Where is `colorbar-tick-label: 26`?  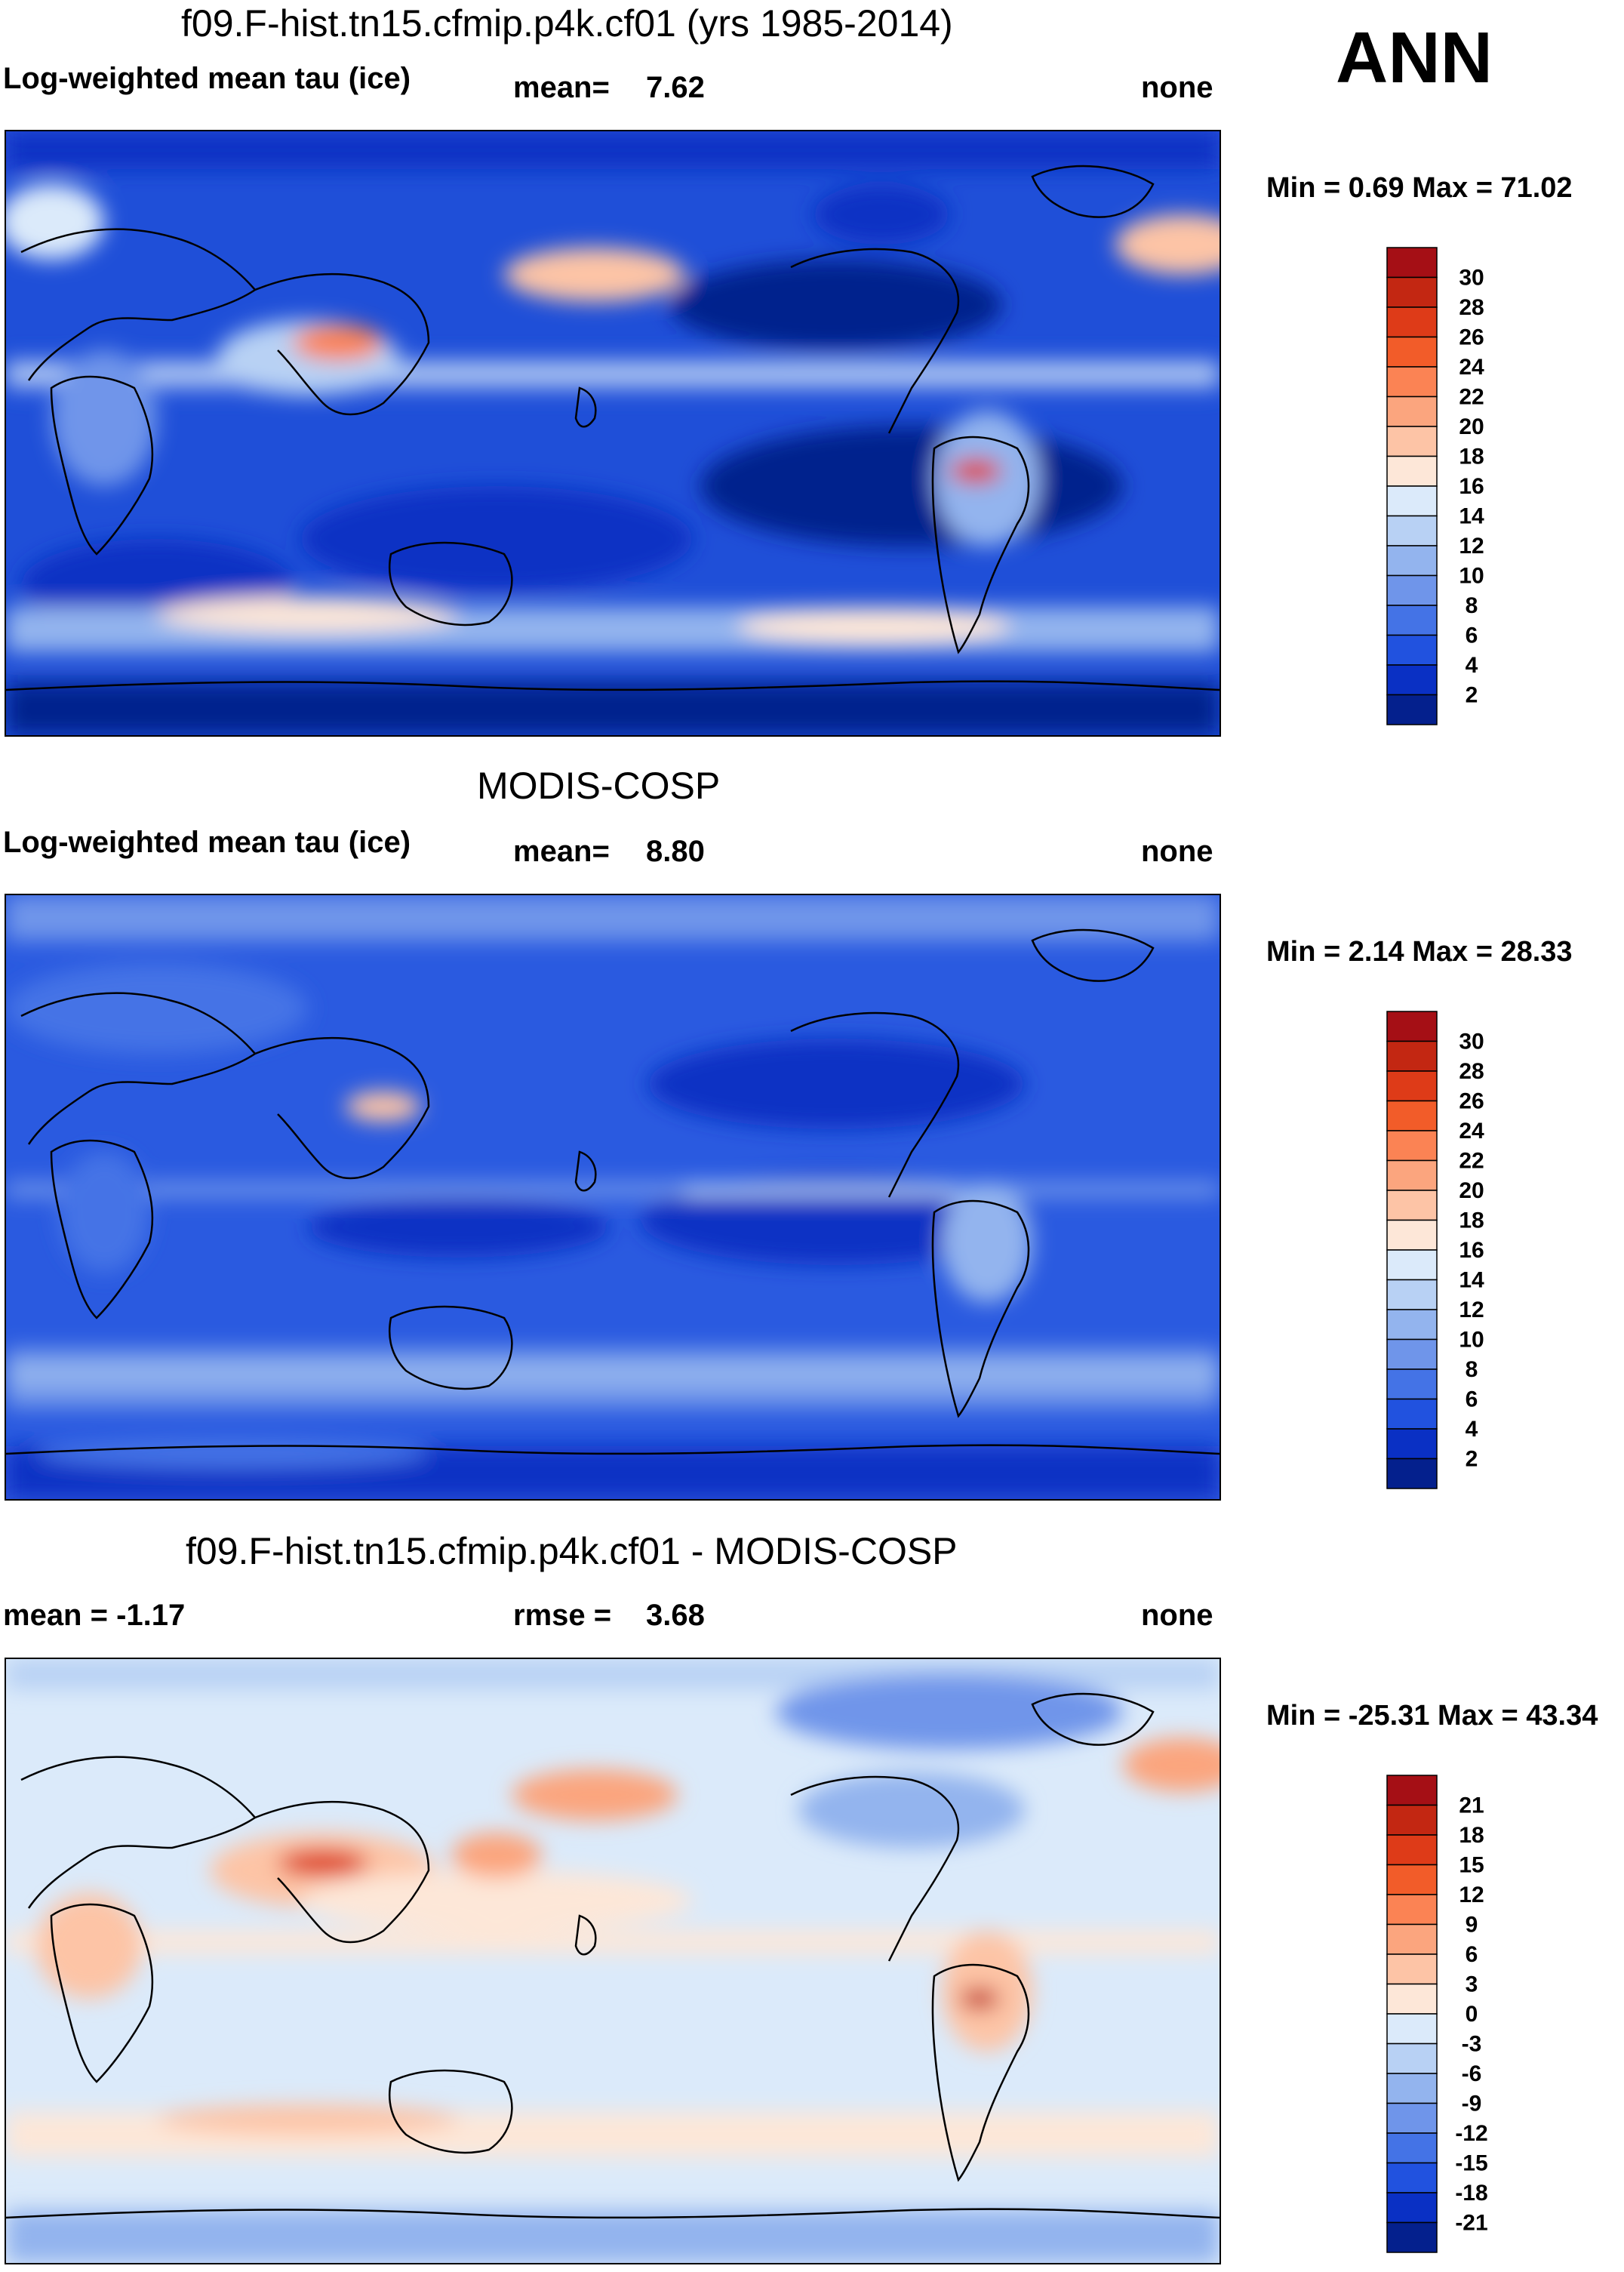
colorbar-tick-label: 26 is located at coordinates (1471, 337).